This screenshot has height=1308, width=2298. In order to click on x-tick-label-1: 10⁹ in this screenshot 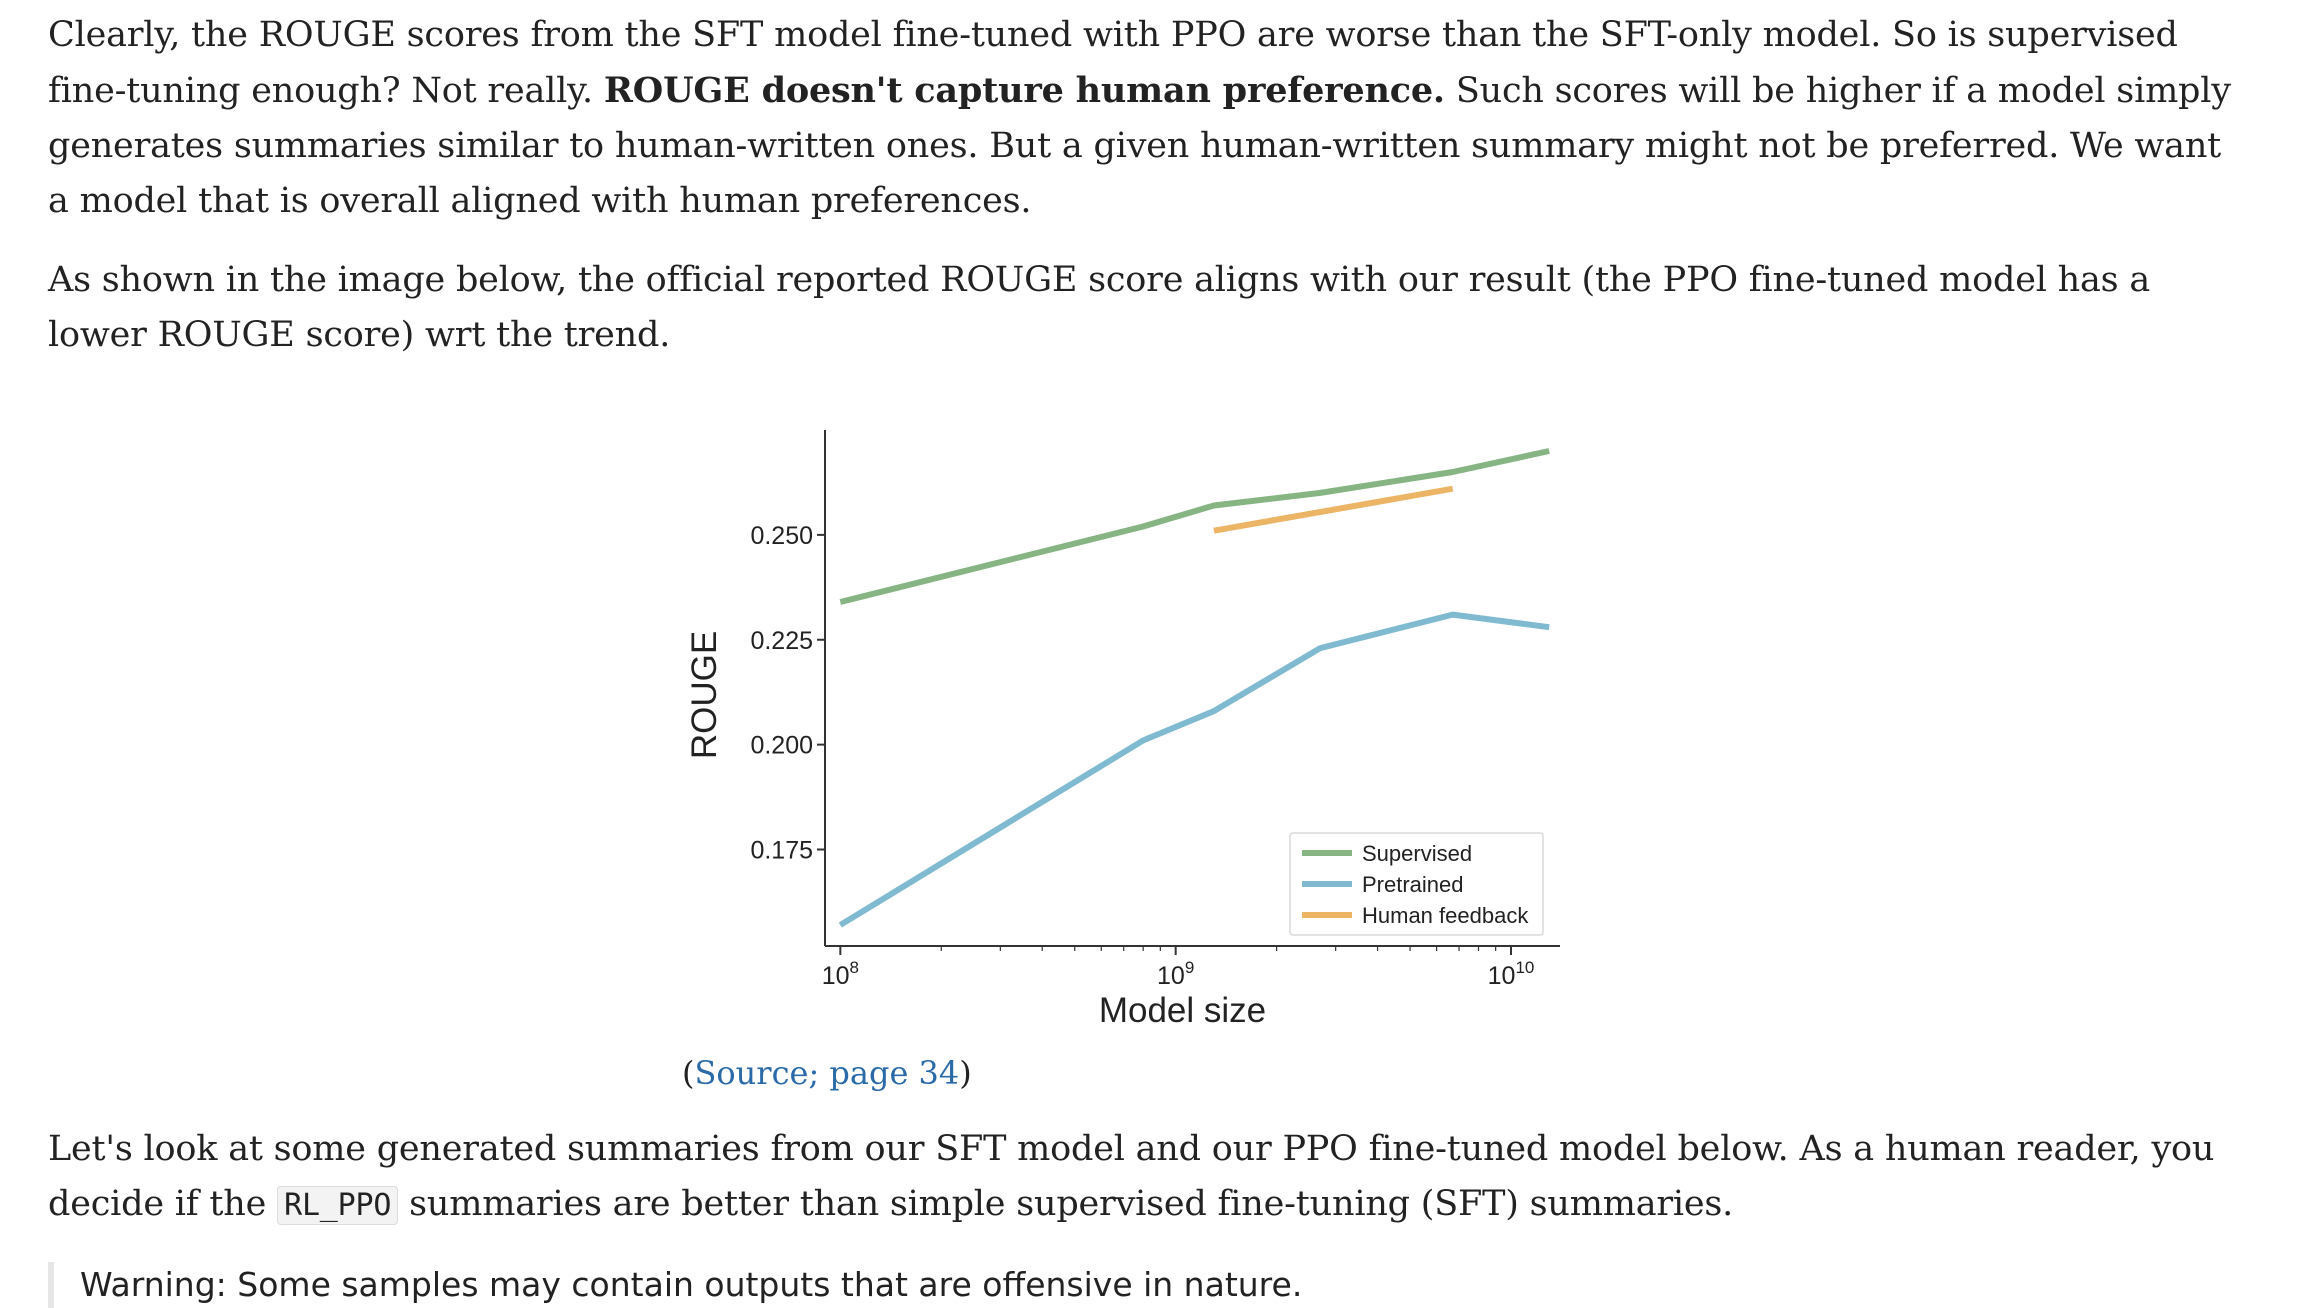, I will do `click(1175, 974)`.